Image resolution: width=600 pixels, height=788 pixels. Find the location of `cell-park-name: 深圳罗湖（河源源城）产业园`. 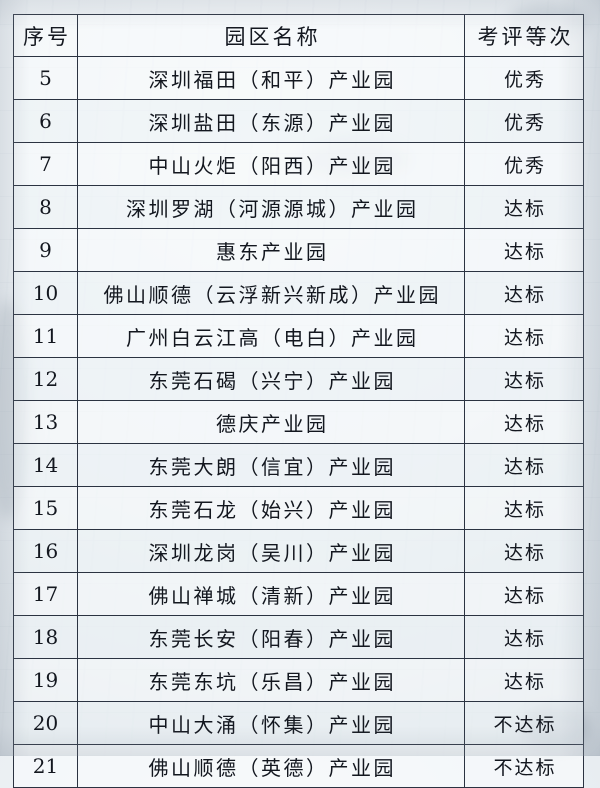

cell-park-name: 深圳罗湖（河源源城）产业园 is located at coordinates (271, 207).